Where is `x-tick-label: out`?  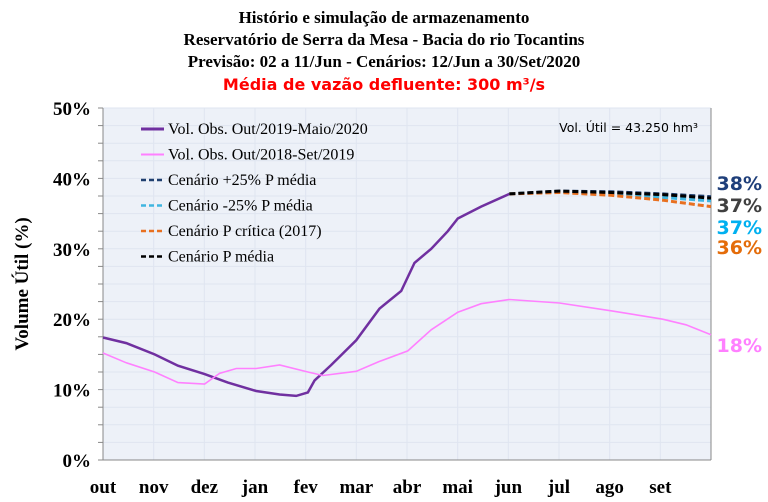 x-tick-label: out is located at coordinates (103, 487).